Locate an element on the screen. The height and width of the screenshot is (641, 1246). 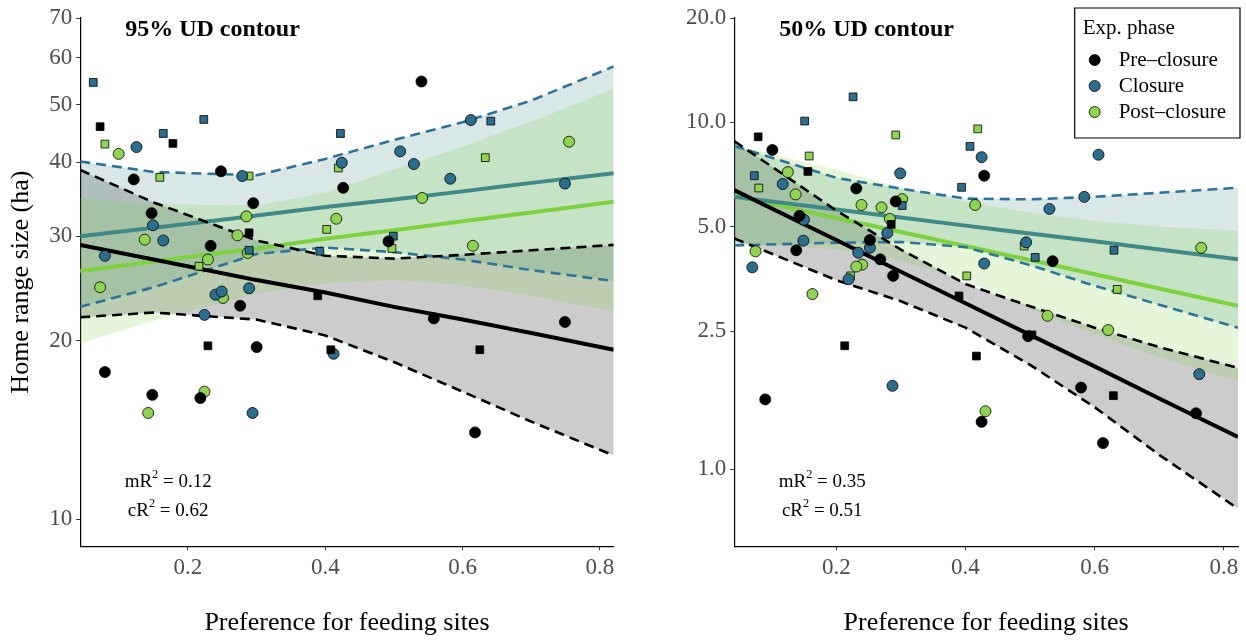
y-tick-label: 2.5 is located at coordinates (712, 330).